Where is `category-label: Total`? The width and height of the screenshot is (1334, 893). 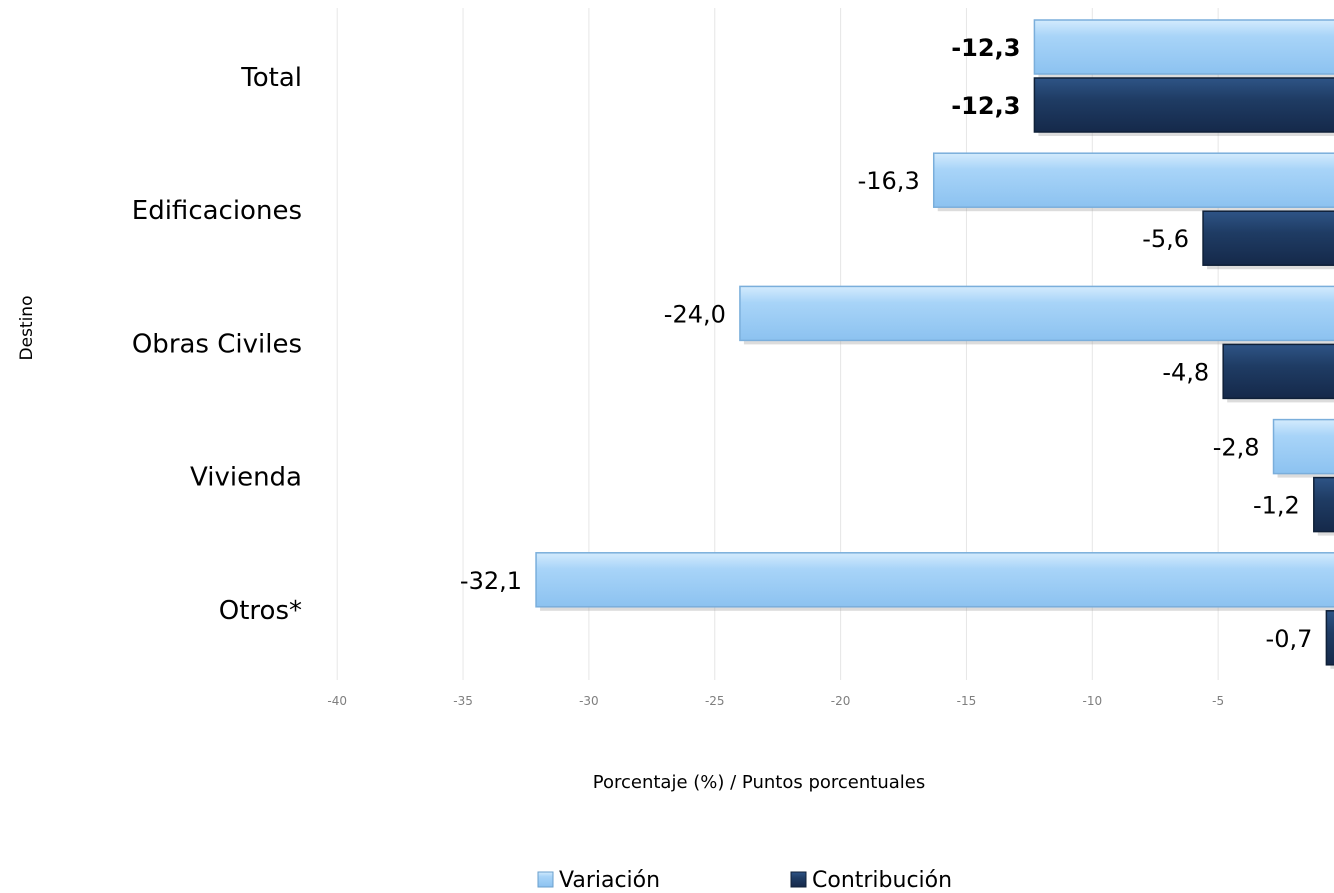 category-label: Total is located at coordinates (271, 78).